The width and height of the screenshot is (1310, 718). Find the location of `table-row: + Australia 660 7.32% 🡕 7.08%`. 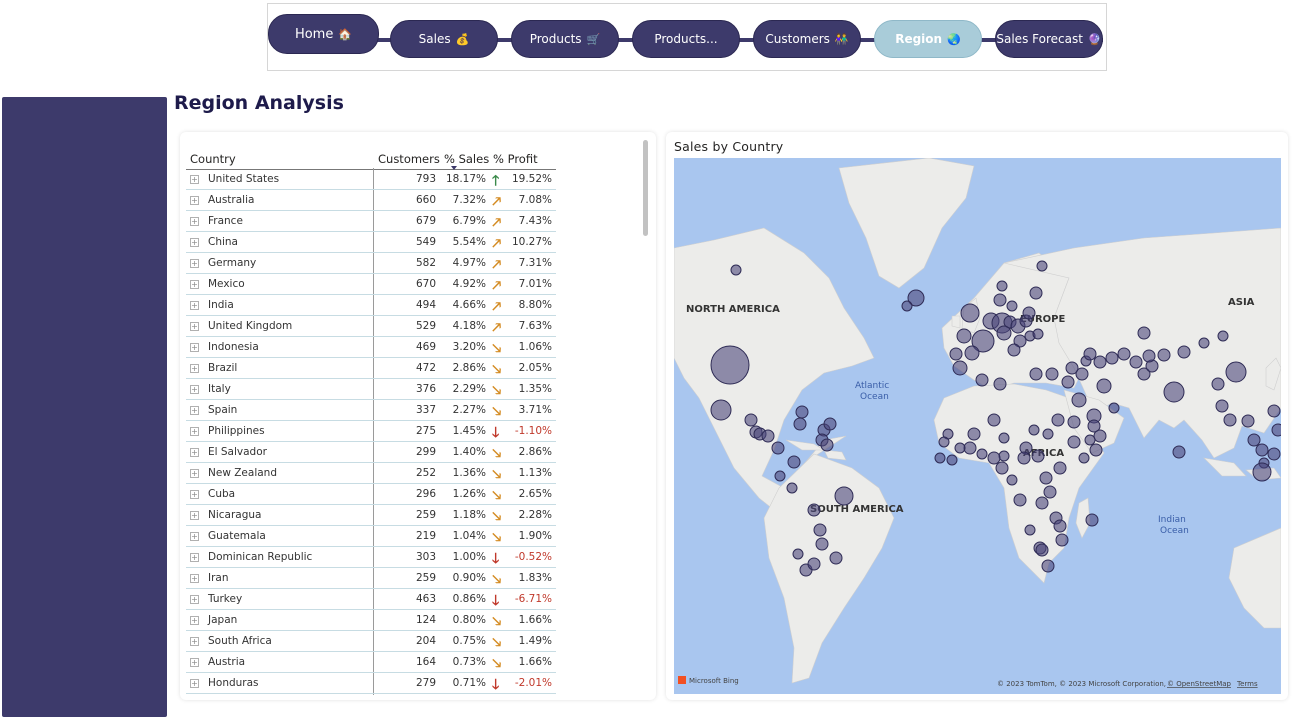

table-row: + Australia 660 7.32% 🡕 7.08% is located at coordinates (371, 200).